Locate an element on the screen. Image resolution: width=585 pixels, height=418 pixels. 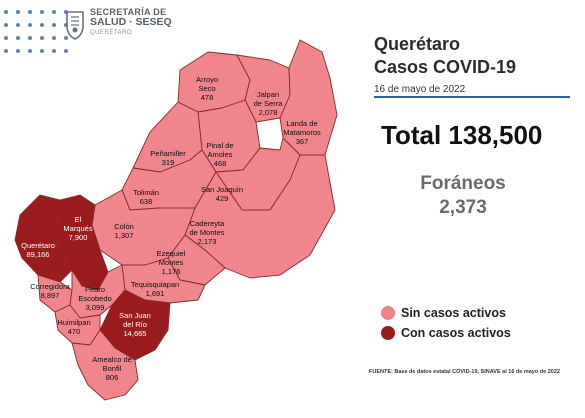
title-line-1: Querétaro is located at coordinates (417, 44).